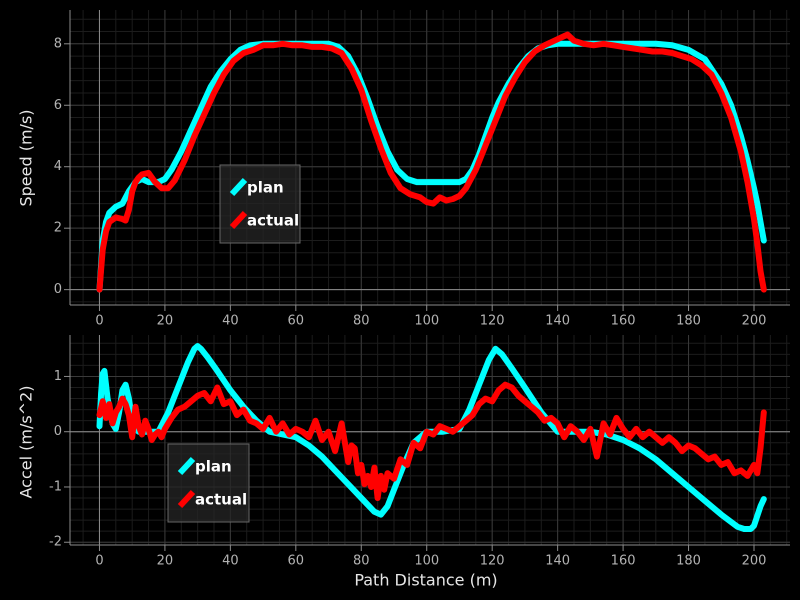 The height and width of the screenshot is (600, 800). Describe the element at coordinates (99, 321) in the screenshot. I see `speed-x-tick-label: 0` at that location.